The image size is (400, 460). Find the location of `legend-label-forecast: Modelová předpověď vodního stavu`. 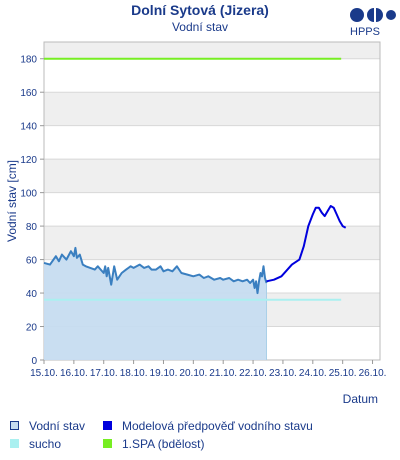

legend-label-forecast: Modelová předpověď vodního stavu is located at coordinates (217, 426).